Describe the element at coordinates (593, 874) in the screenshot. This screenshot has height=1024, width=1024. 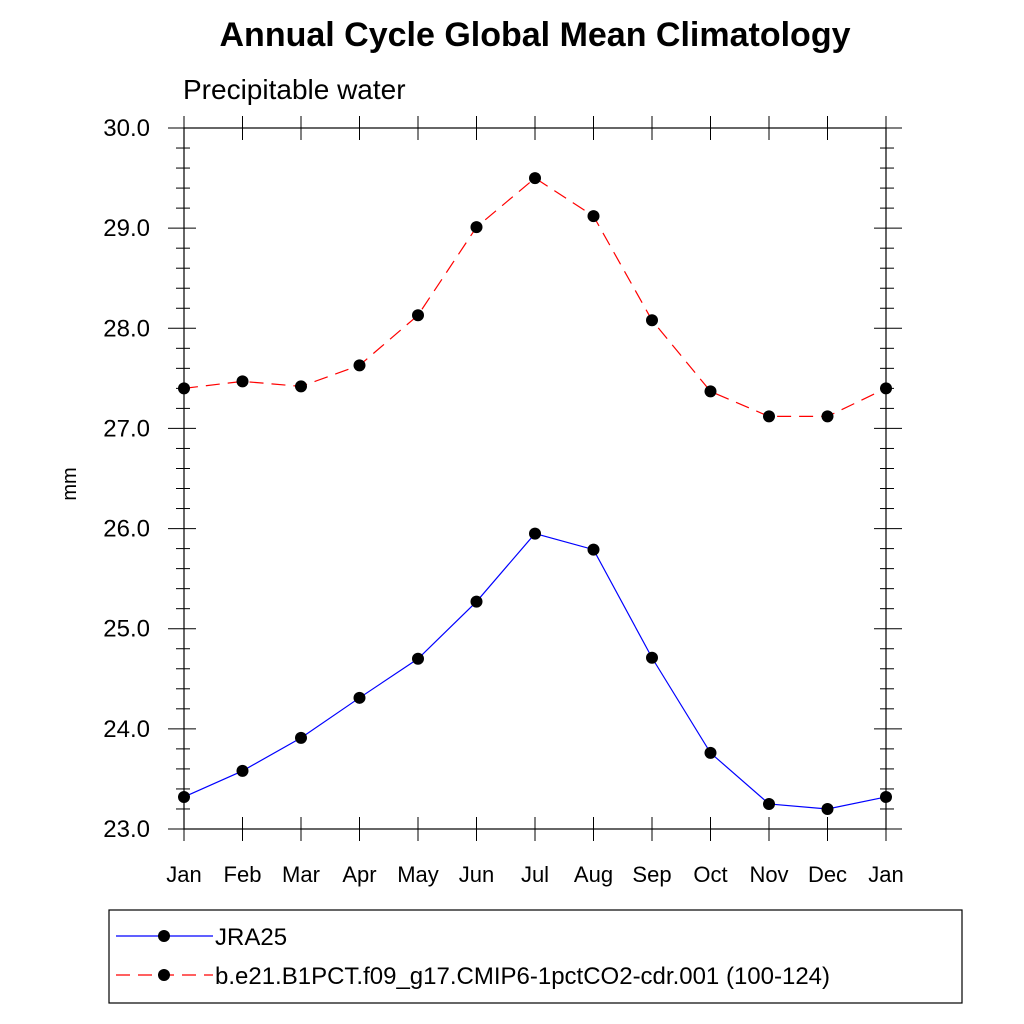
I see `x-tick-label: Aug` at that location.